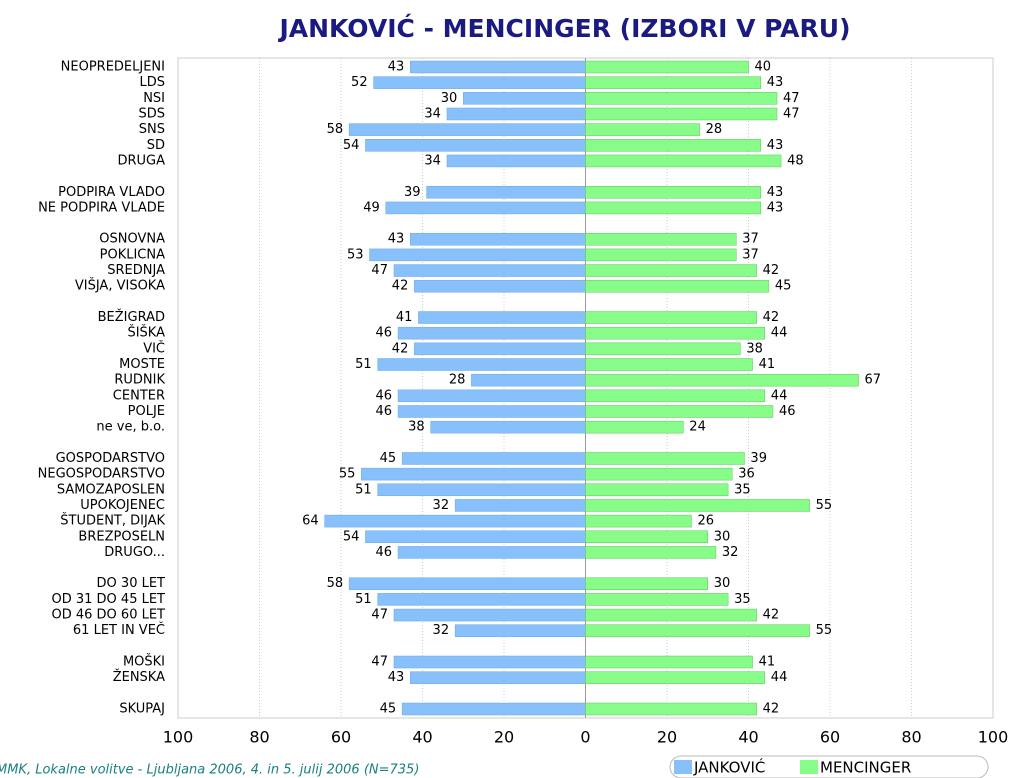 This screenshot has width=1013, height=778. What do you see at coordinates (101, 474) in the screenshot?
I see `category-label: NEGOSPODARSTVO` at bounding box center [101, 474].